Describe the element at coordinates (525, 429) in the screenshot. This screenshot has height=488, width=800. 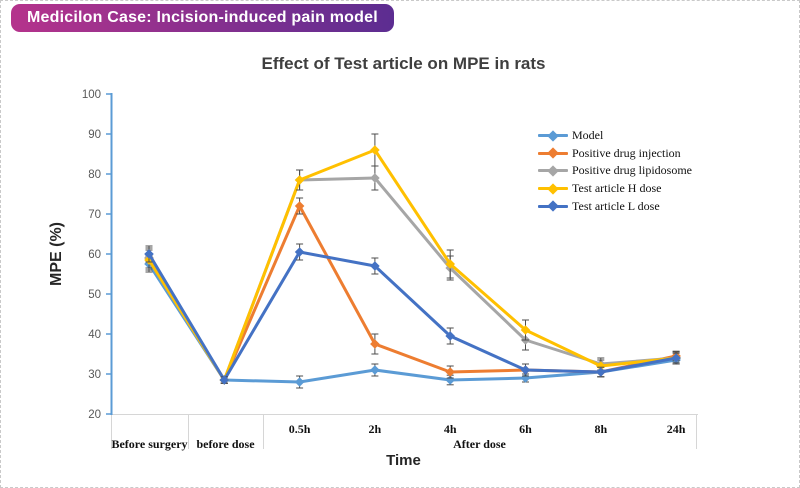
I see `x-category-label: 6h` at that location.